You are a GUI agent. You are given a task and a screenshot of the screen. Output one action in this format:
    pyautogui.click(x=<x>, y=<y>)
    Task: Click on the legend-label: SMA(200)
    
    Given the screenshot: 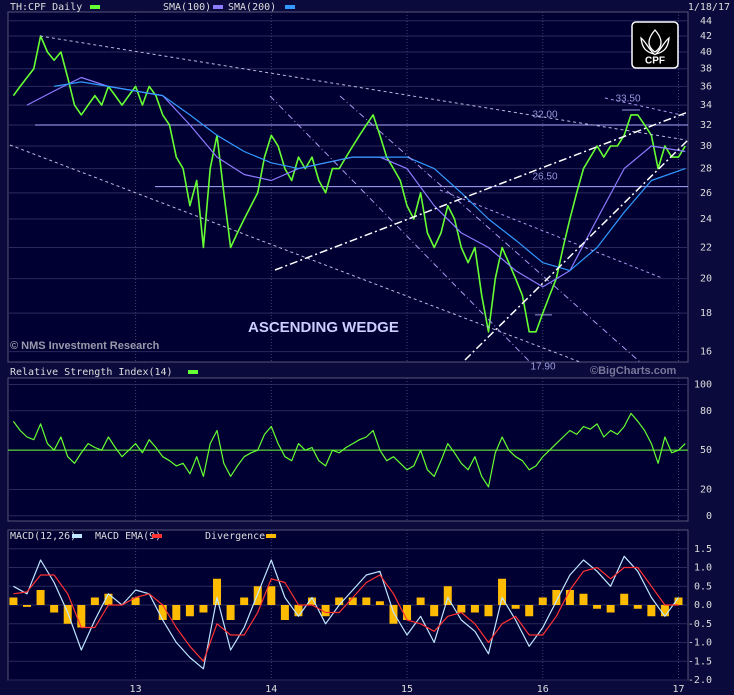 What is the action you would take?
    pyautogui.click(x=252, y=7)
    